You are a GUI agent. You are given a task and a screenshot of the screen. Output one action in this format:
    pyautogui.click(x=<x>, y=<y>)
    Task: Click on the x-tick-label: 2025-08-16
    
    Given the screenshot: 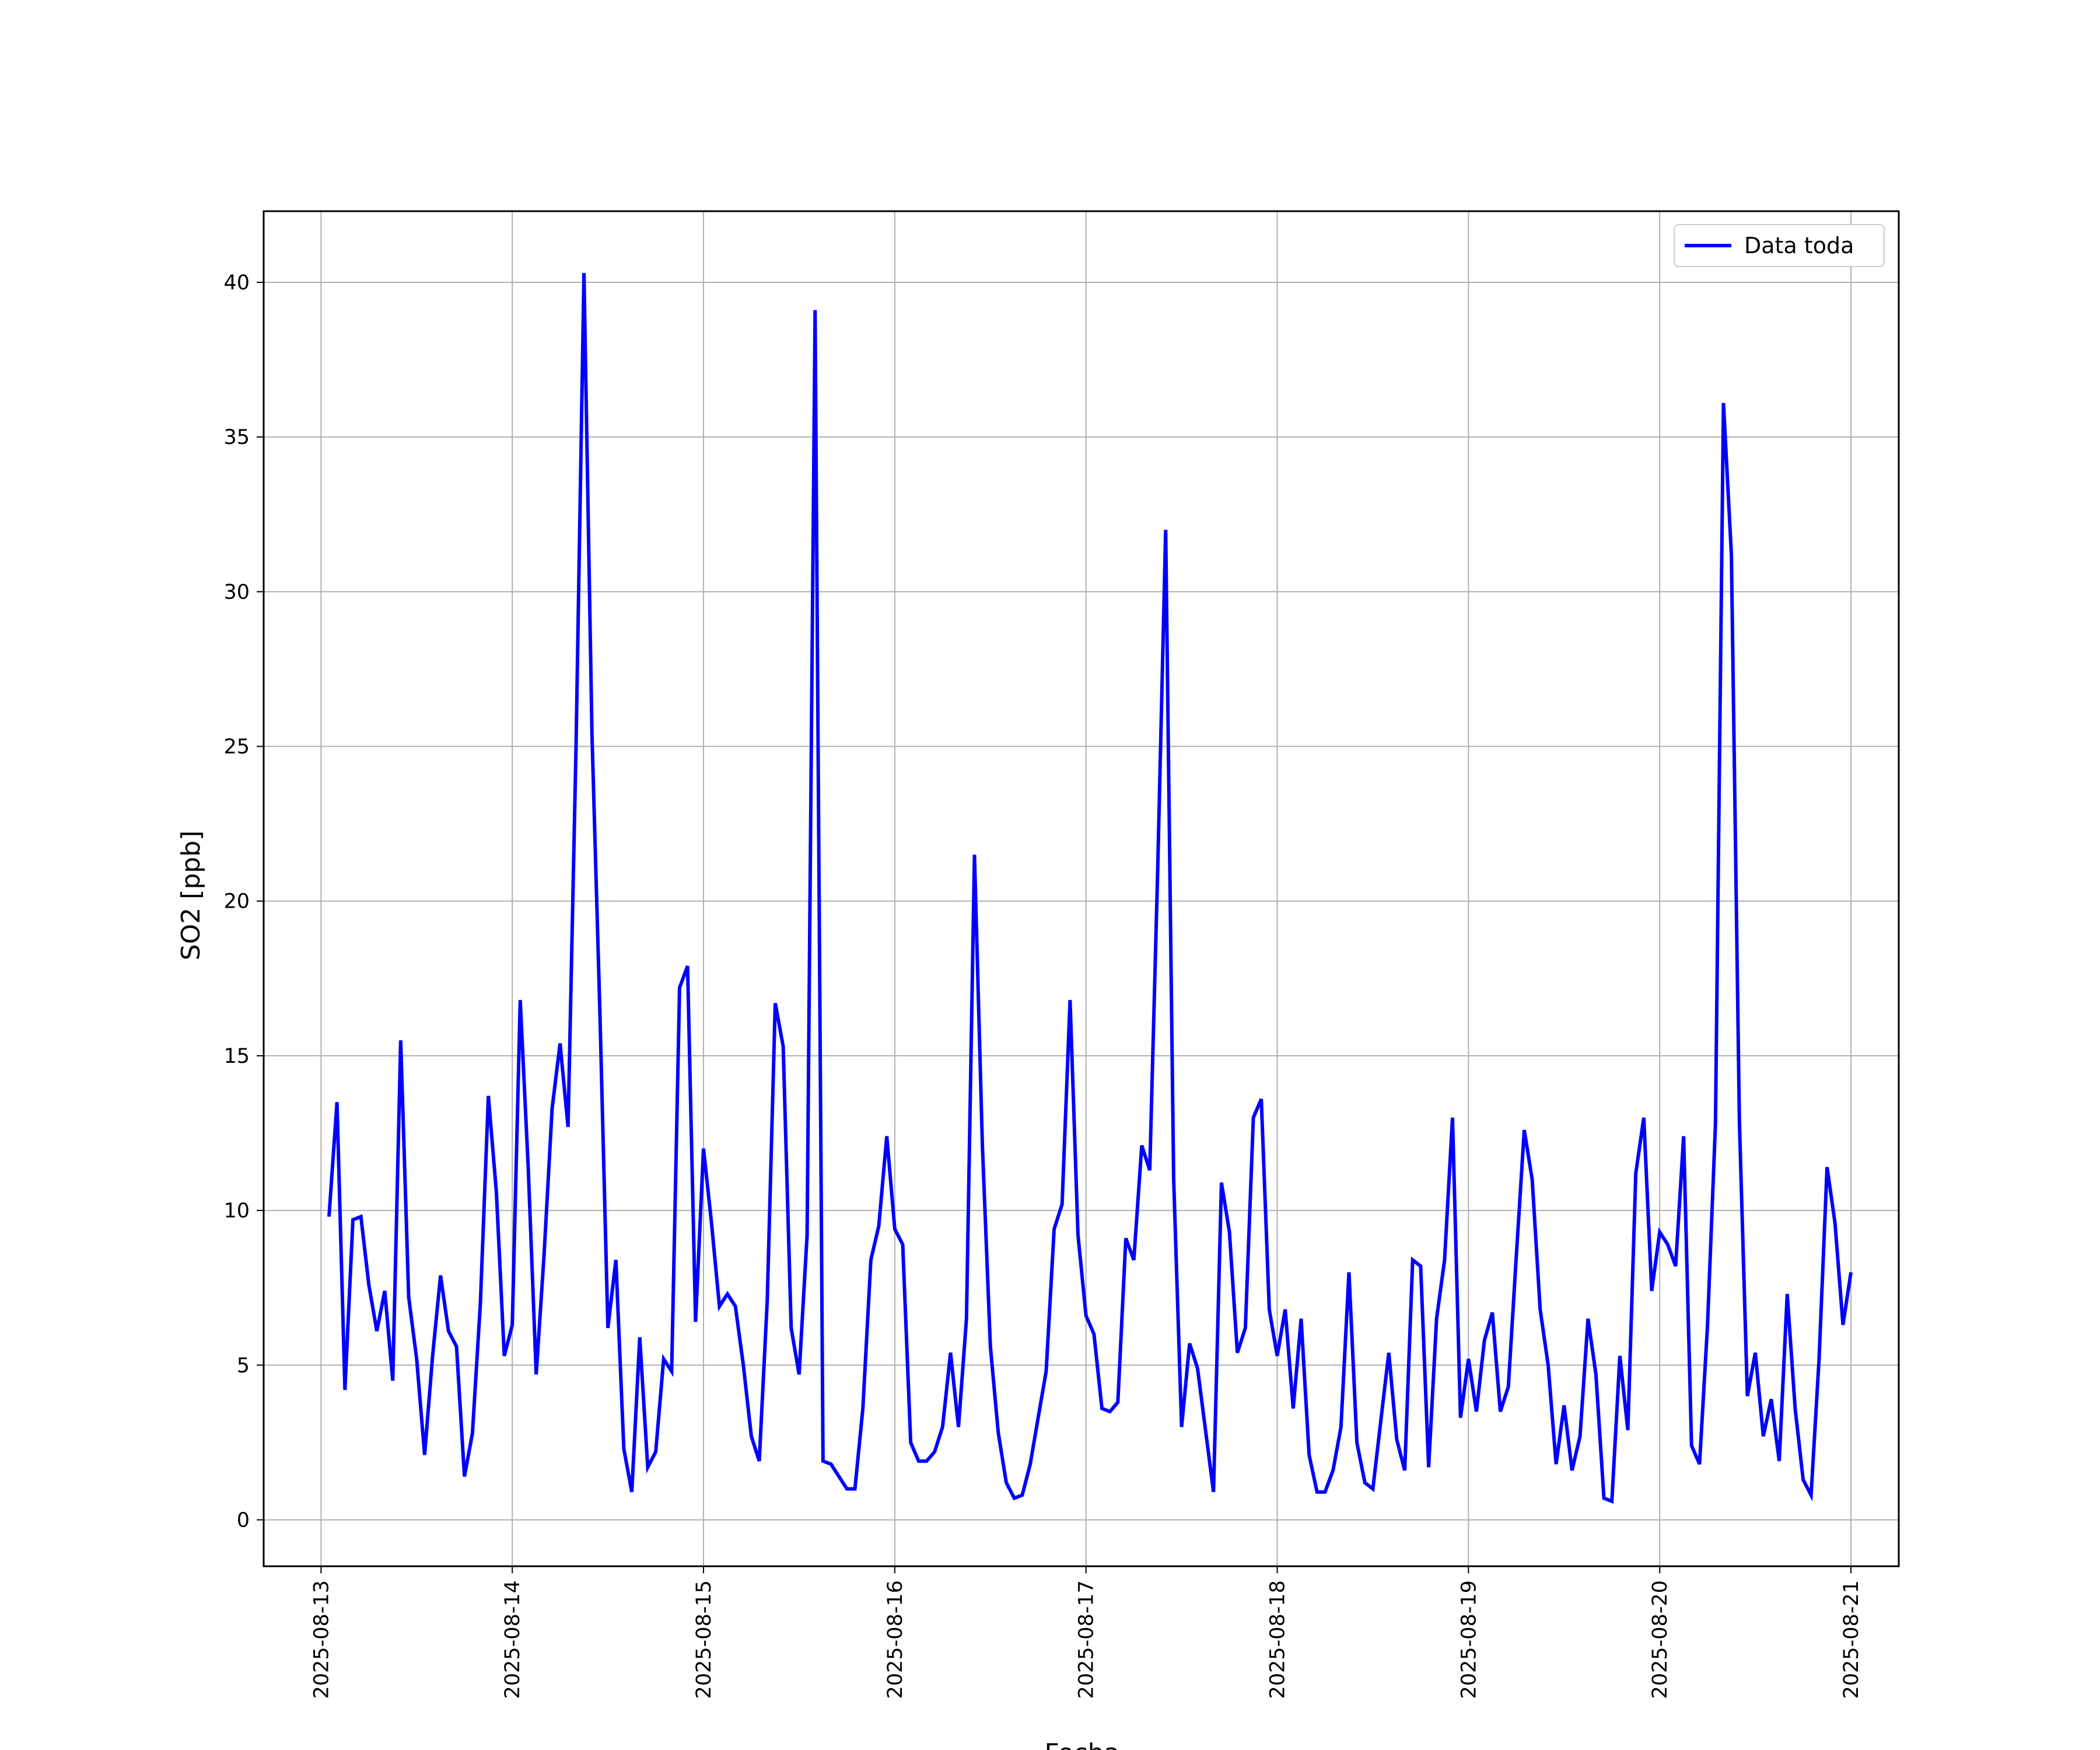 What is the action you would take?
    pyautogui.click(x=895, y=1639)
    